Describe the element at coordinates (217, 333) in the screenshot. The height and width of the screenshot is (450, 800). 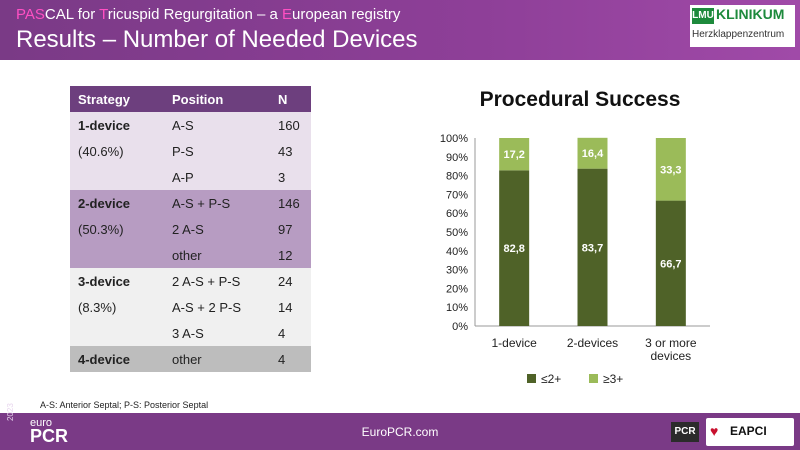
I see `cell-position: 3 A-S` at that location.